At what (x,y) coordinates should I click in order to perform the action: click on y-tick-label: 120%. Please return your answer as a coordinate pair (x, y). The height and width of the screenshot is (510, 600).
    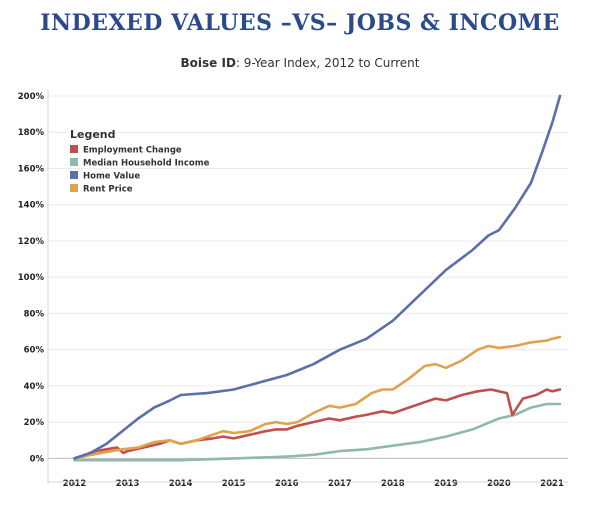
    Looking at the image, I should click on (31, 242).